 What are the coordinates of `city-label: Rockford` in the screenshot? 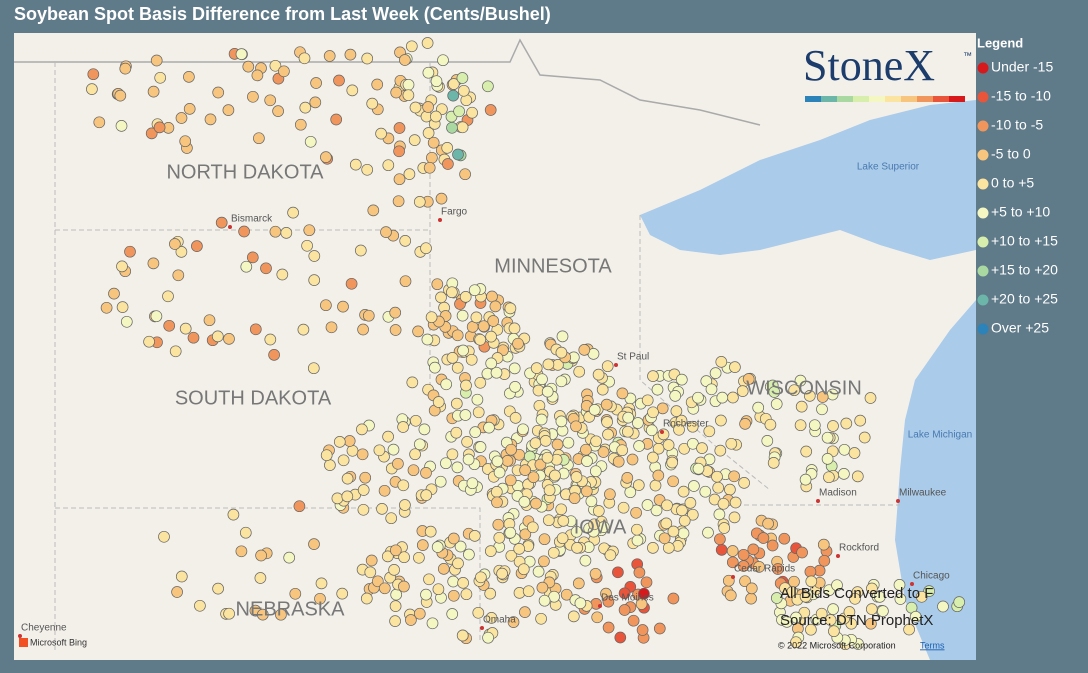 It's located at (859, 548).